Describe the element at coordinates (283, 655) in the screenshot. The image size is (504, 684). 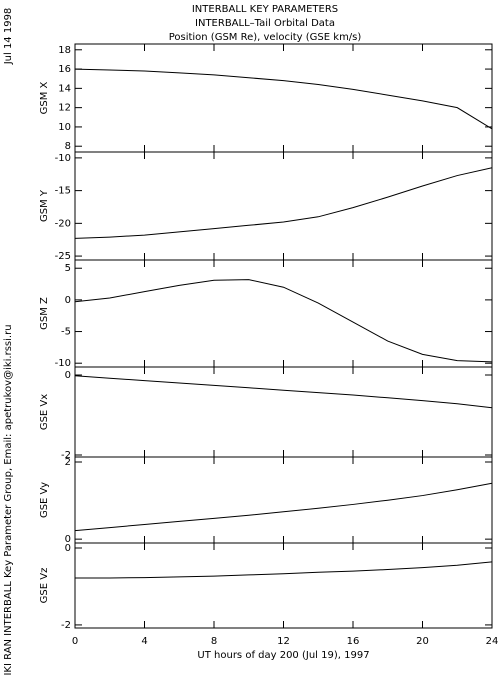
I see `x-axis-label: UT hours of day 200 (Jul 19), 1997` at that location.